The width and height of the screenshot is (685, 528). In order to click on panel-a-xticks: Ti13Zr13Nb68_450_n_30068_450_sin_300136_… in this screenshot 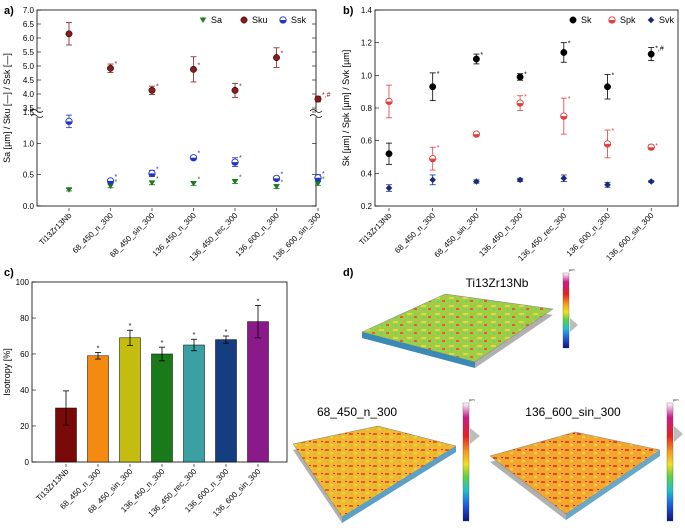, I will do `click(180, 235)`.